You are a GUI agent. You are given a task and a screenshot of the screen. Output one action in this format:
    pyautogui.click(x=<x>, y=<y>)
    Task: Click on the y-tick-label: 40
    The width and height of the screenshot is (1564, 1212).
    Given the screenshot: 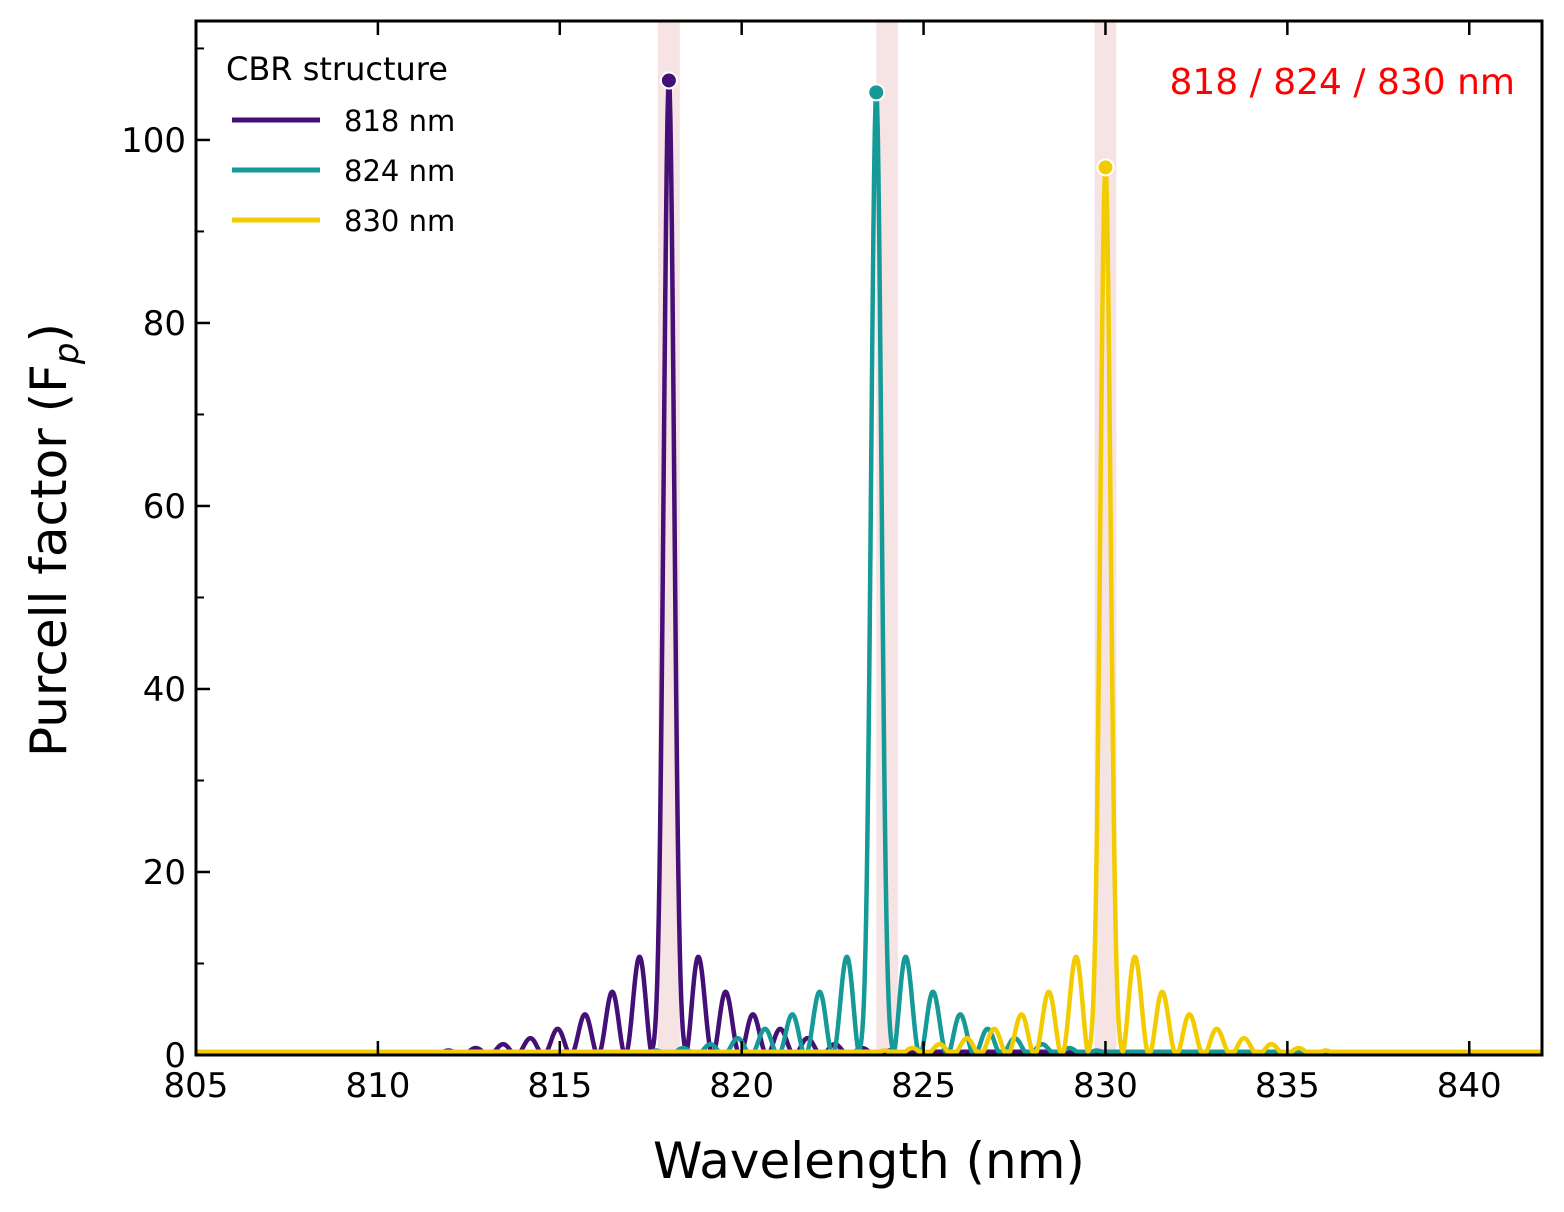 What is the action you would take?
    pyautogui.click(x=164, y=690)
    